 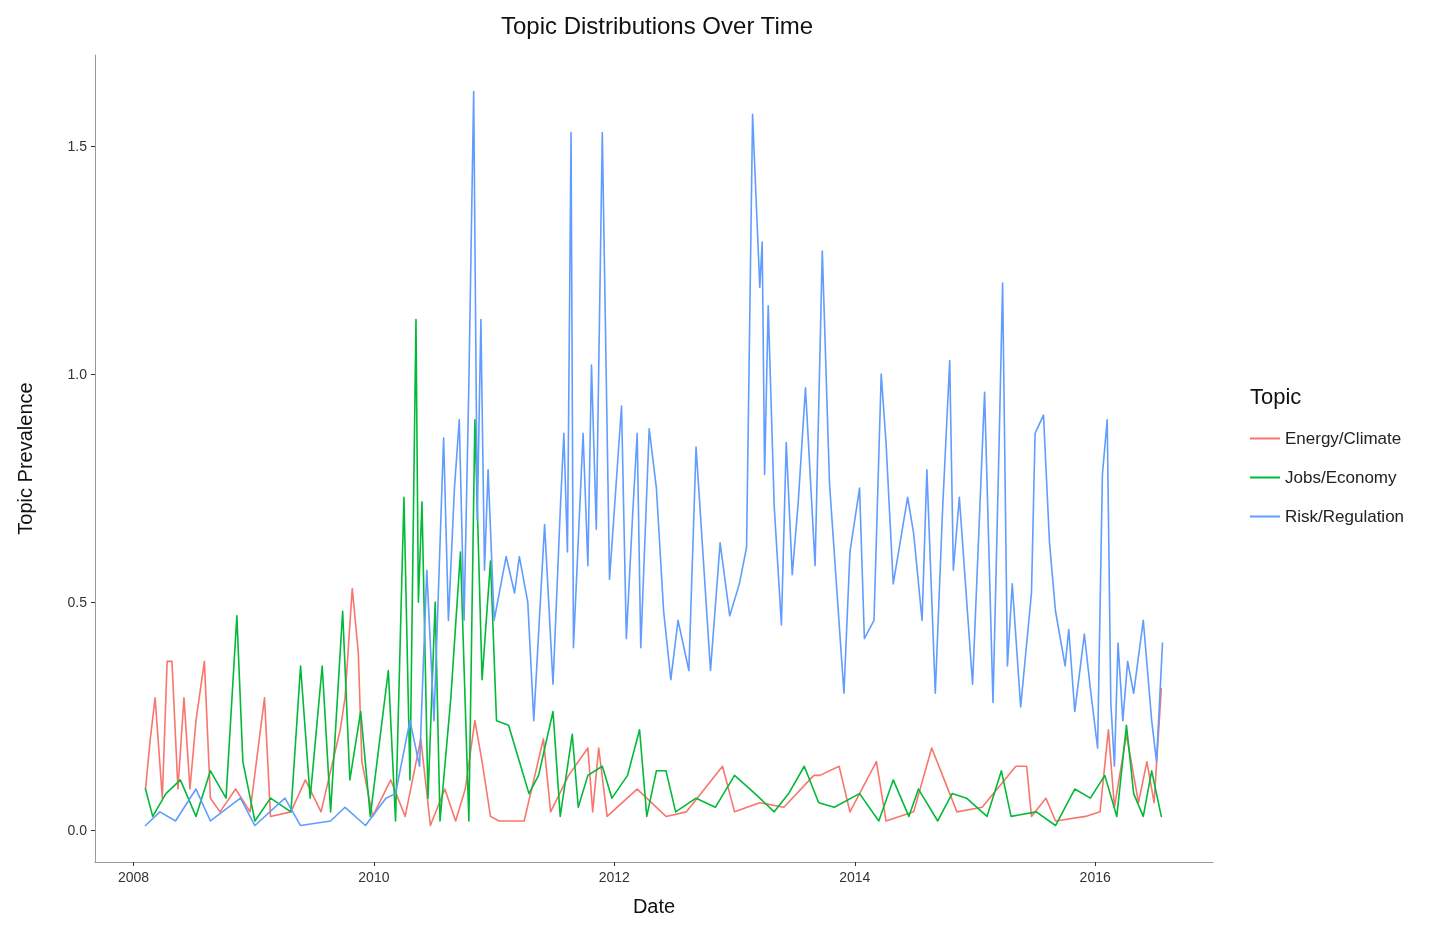 I want to click on y-tick-label: 0.0, so click(x=77, y=830).